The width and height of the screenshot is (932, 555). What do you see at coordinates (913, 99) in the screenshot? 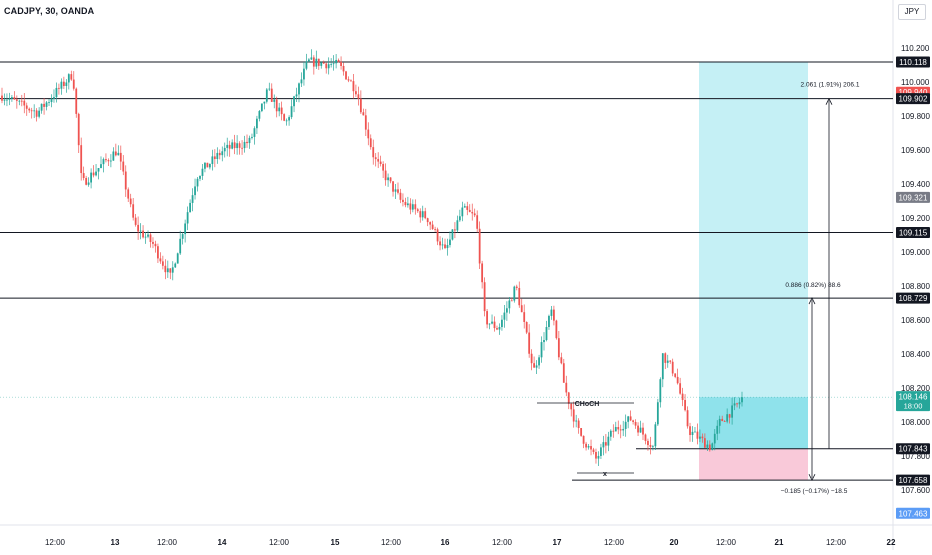
I see `price-badge-value: 109.902` at bounding box center [913, 99].